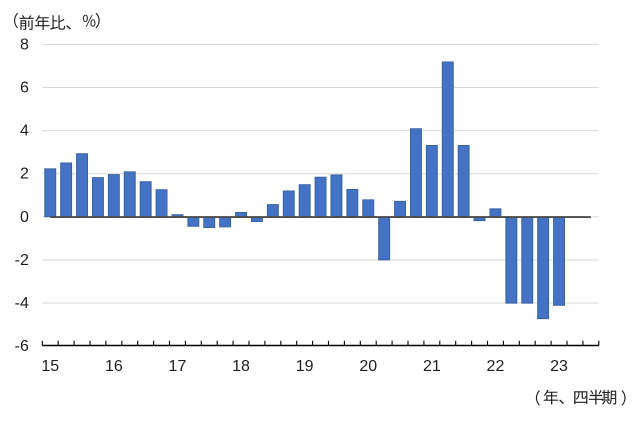  Describe the element at coordinates (241, 366) in the screenshot. I see `svg-text: 18` at that location.